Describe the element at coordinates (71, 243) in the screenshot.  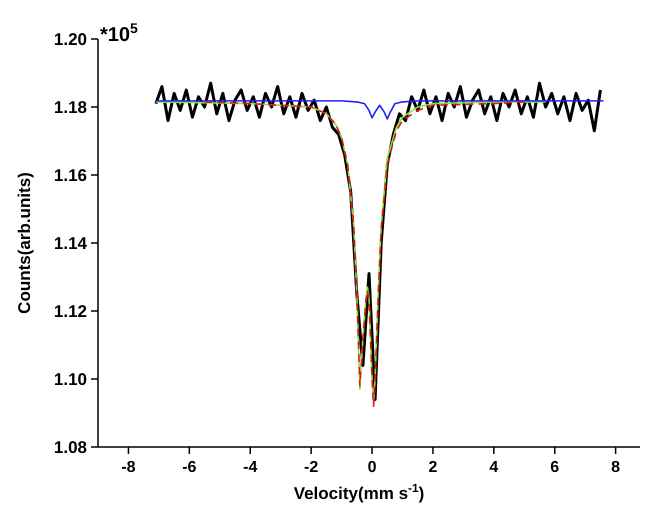
I see `y-tick-label: 1.14` at that location.